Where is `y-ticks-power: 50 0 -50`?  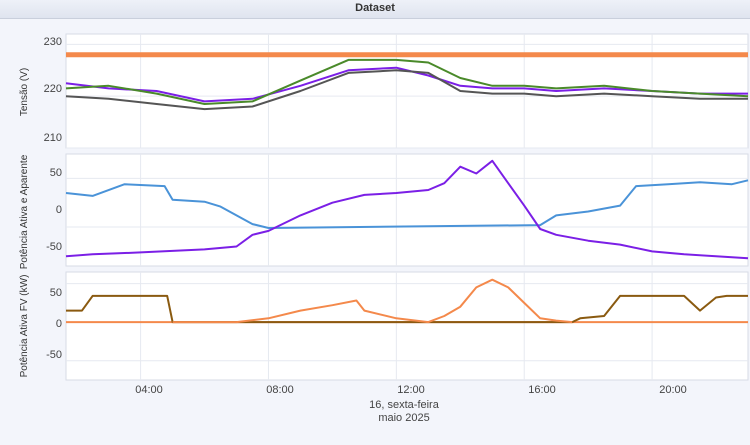
y-ticks-power: 50 0 -50 is located at coordinates (54, 210).